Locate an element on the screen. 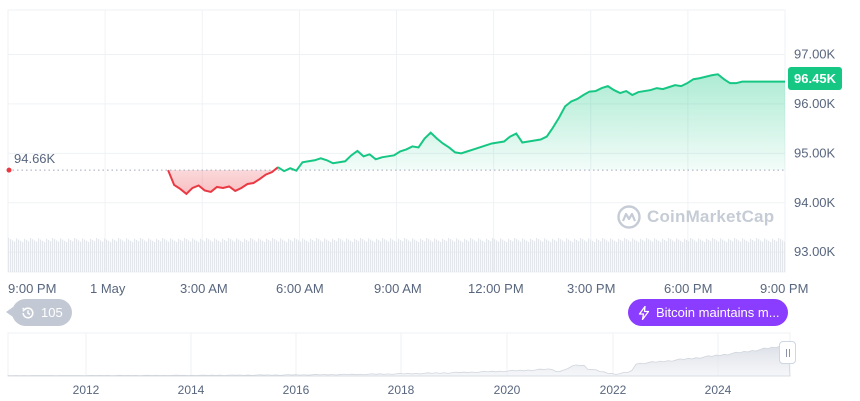 The width and height of the screenshot is (860, 401). navigator-year-label: 2020 is located at coordinates (507, 390).